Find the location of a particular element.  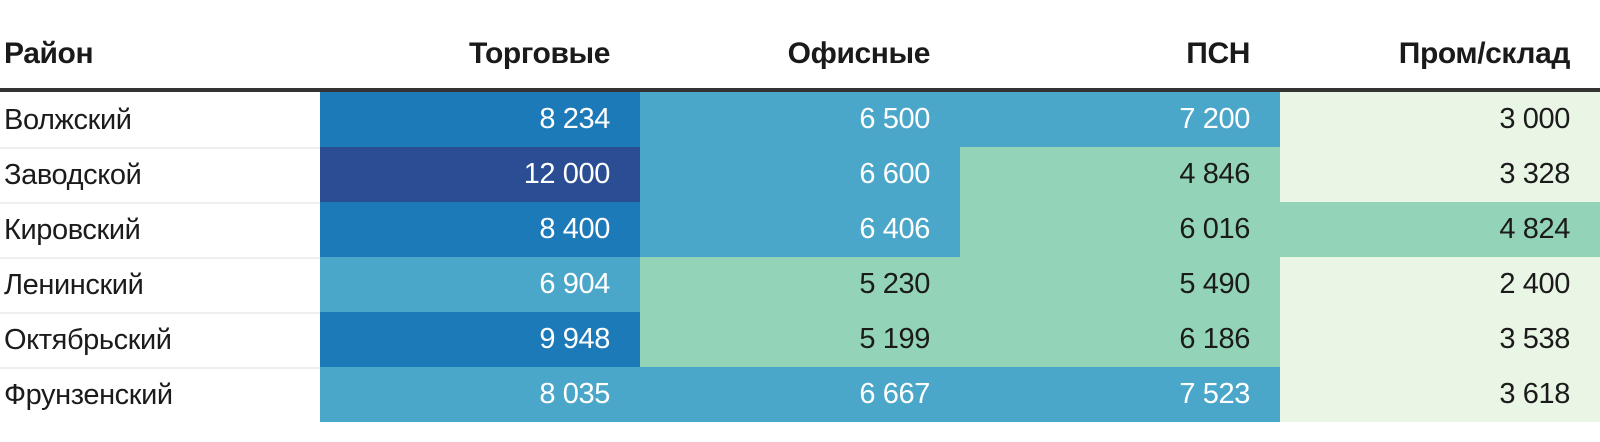

value-cell: 5 199 is located at coordinates (800, 339).